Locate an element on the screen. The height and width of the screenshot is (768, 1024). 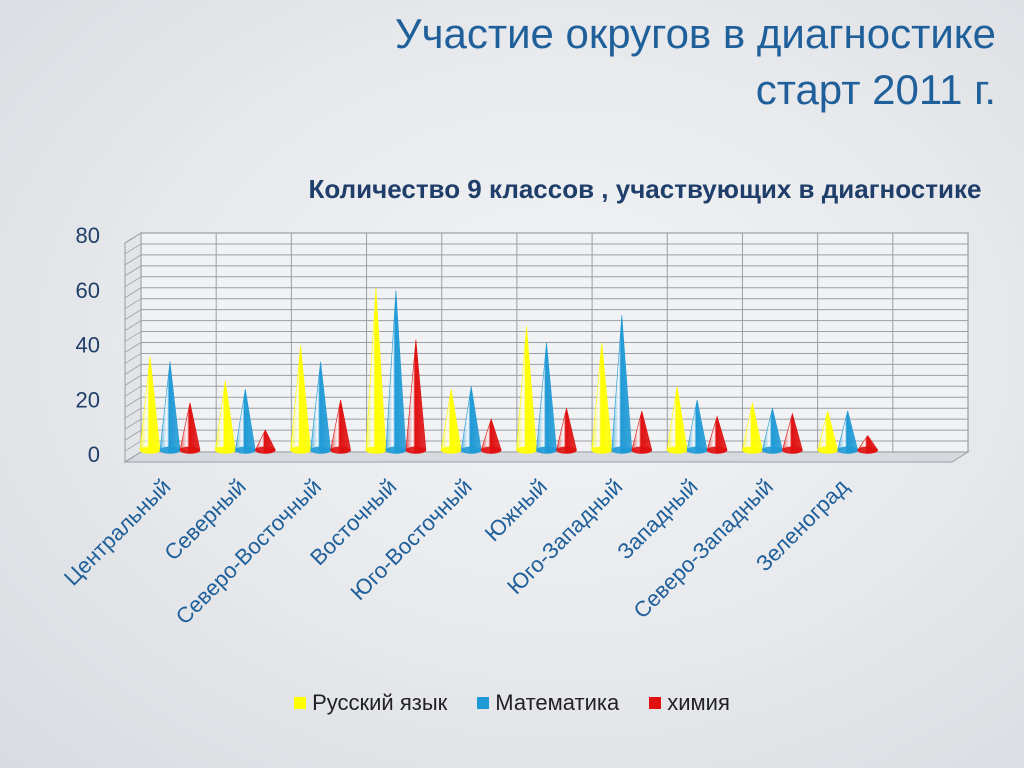
x-tick-label: Северо-Восточный is located at coordinates (248, 551).